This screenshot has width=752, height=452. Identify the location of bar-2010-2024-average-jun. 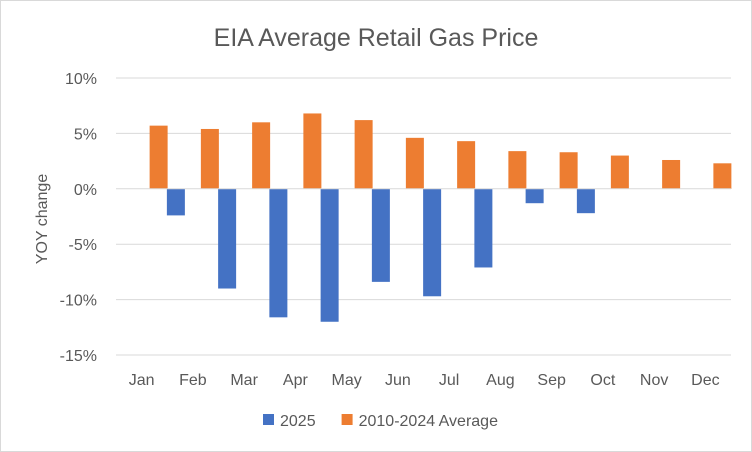
(414, 163).